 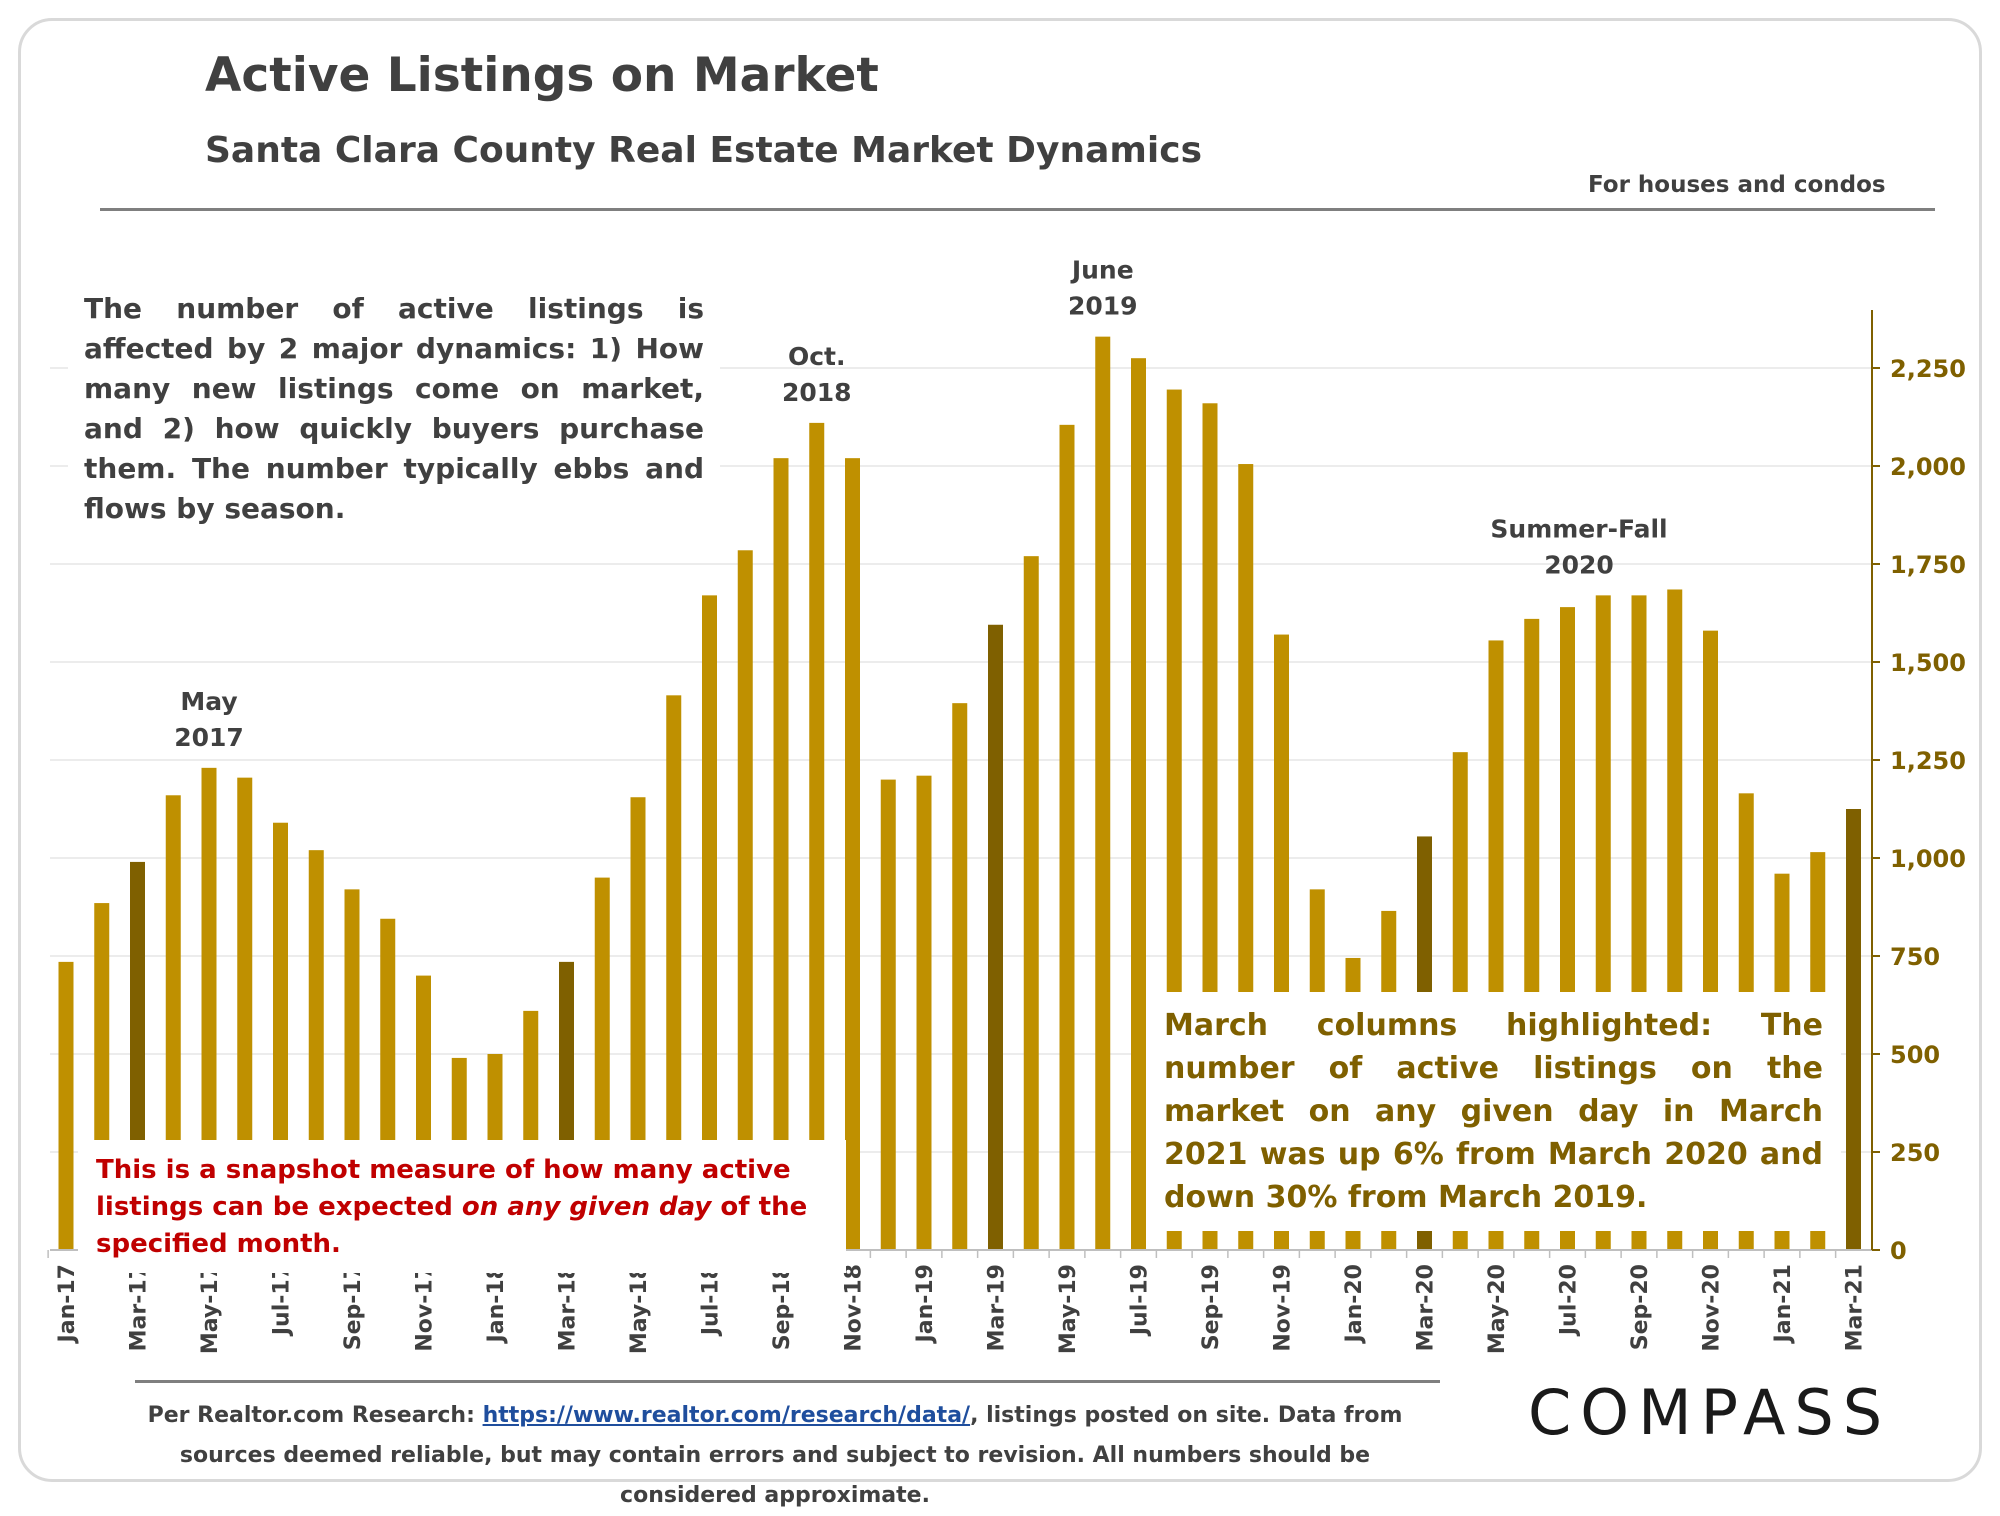 What do you see at coordinates (1898, 1251) in the screenshot?
I see `y-tick-label-0: 0` at bounding box center [1898, 1251].